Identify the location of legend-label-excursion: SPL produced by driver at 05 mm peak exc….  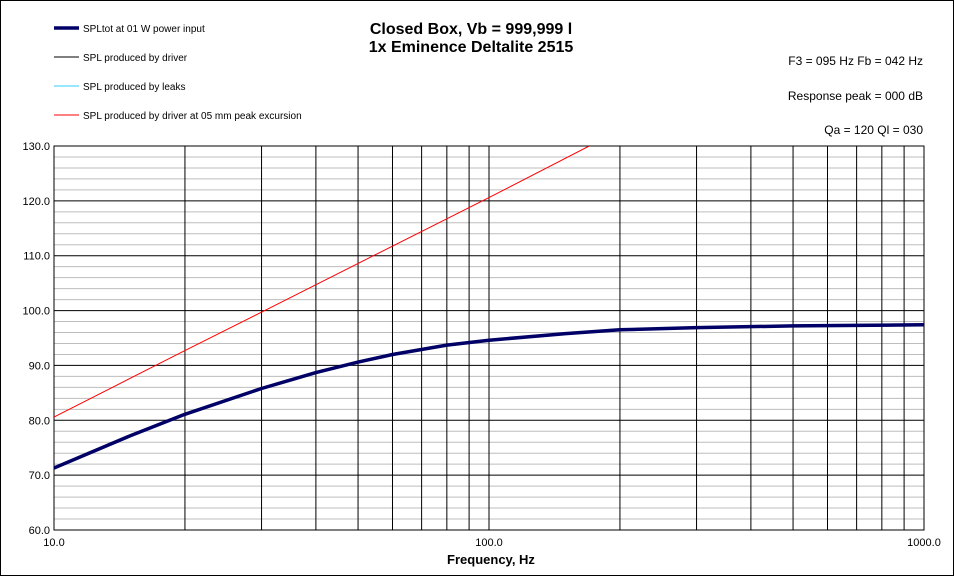
(192, 116).